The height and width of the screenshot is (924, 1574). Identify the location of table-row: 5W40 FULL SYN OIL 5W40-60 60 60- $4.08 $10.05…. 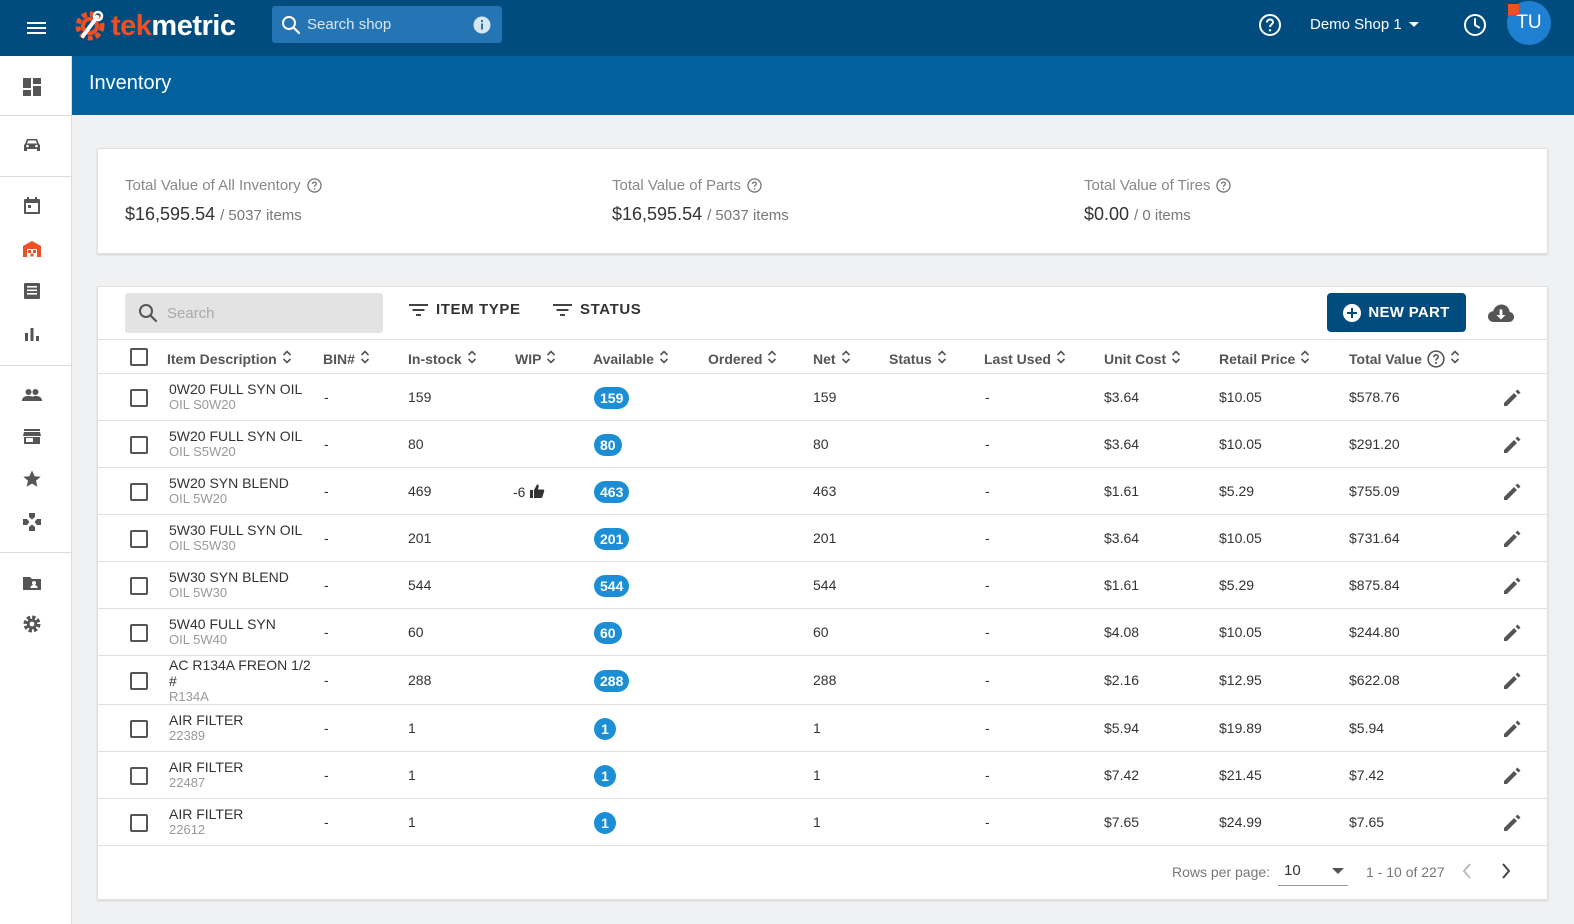
(822, 632).